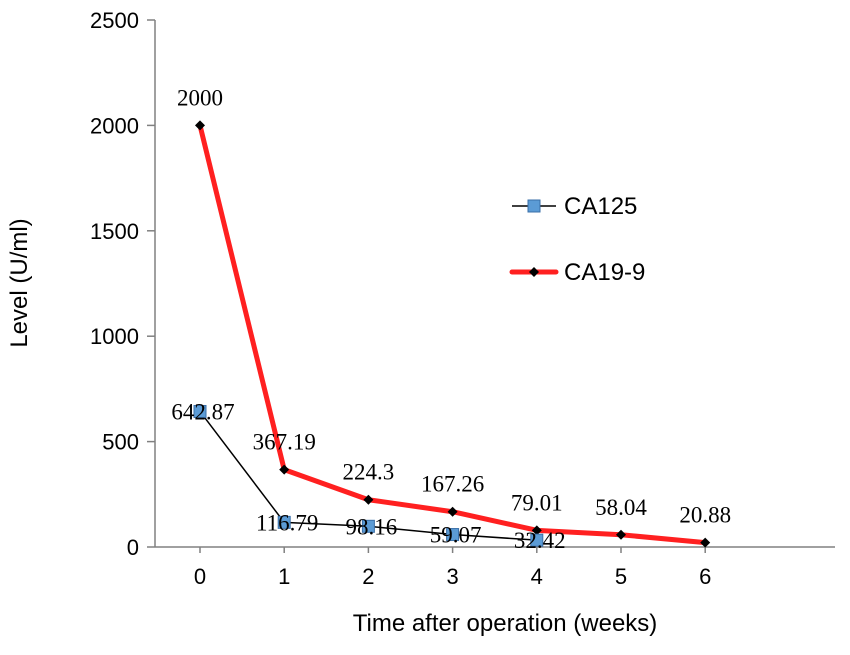  What do you see at coordinates (534, 206) in the screenshot?
I see `legend-marker-ca125` at bounding box center [534, 206].